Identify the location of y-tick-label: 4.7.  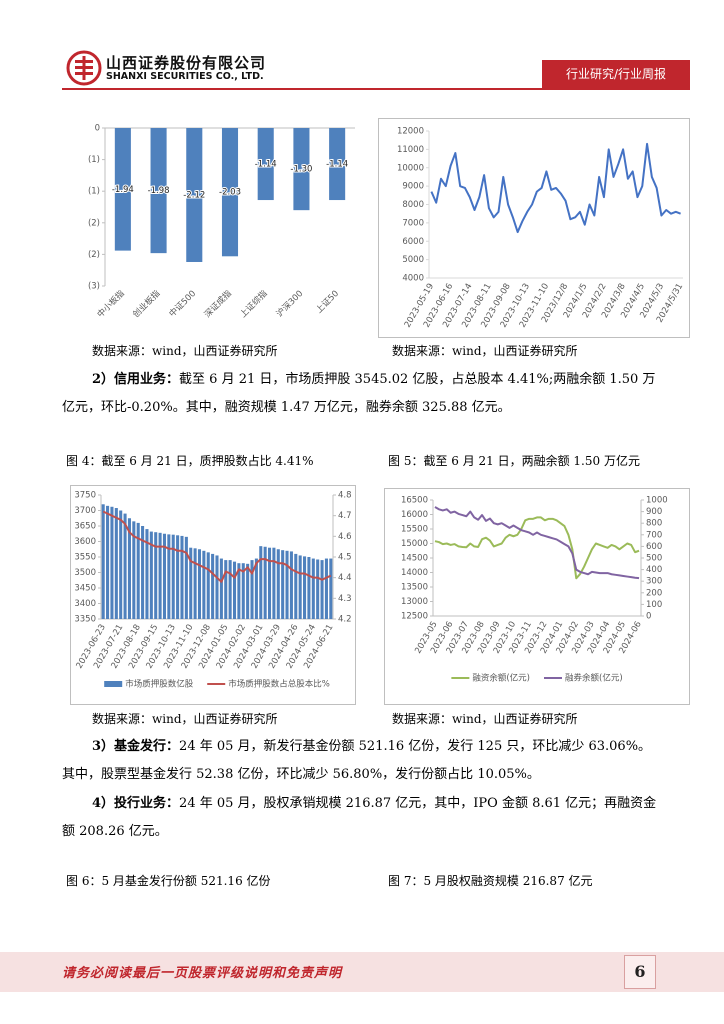
(345, 516).